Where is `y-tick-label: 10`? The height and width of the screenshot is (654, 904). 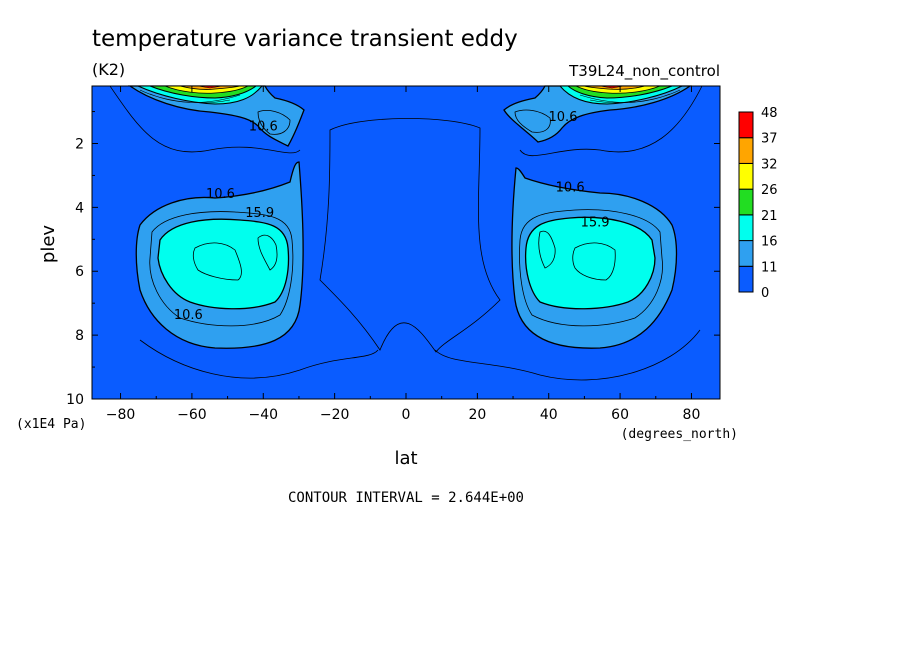
y-tick-label: 10 is located at coordinates (75, 400).